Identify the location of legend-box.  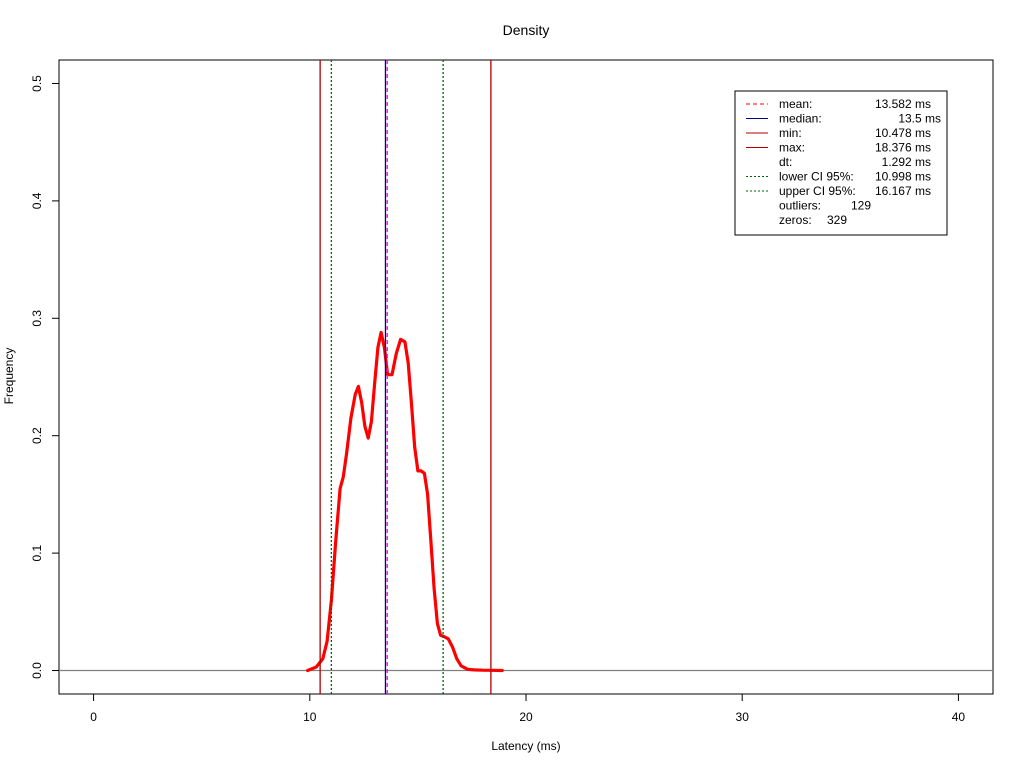
(841, 163).